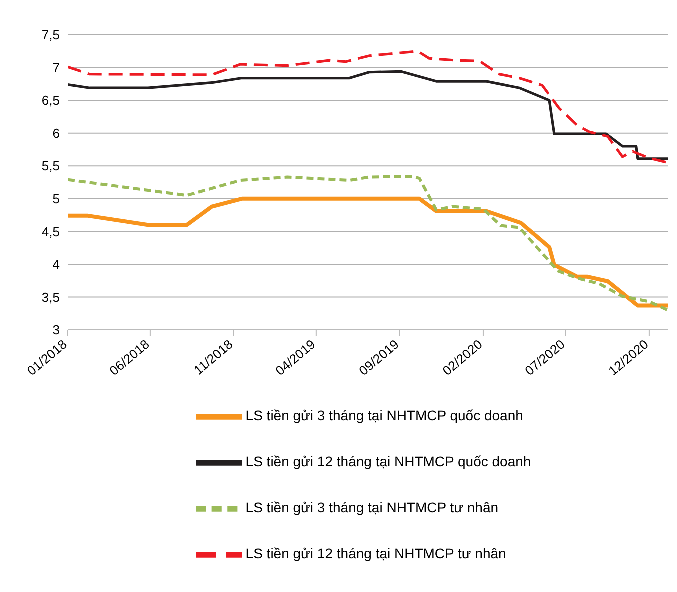 This screenshot has height=592, width=677. What do you see at coordinates (51, 35) in the screenshot?
I see `y-tick-label: 7,5` at bounding box center [51, 35].